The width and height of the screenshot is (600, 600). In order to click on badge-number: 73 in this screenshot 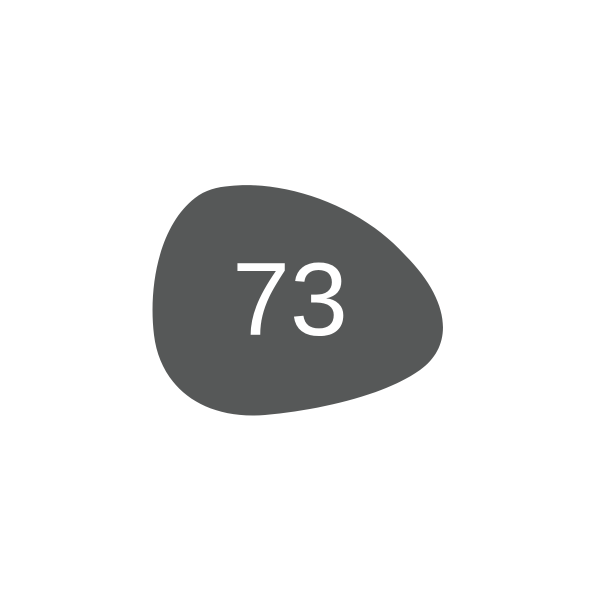, I will do `click(290, 300)`.